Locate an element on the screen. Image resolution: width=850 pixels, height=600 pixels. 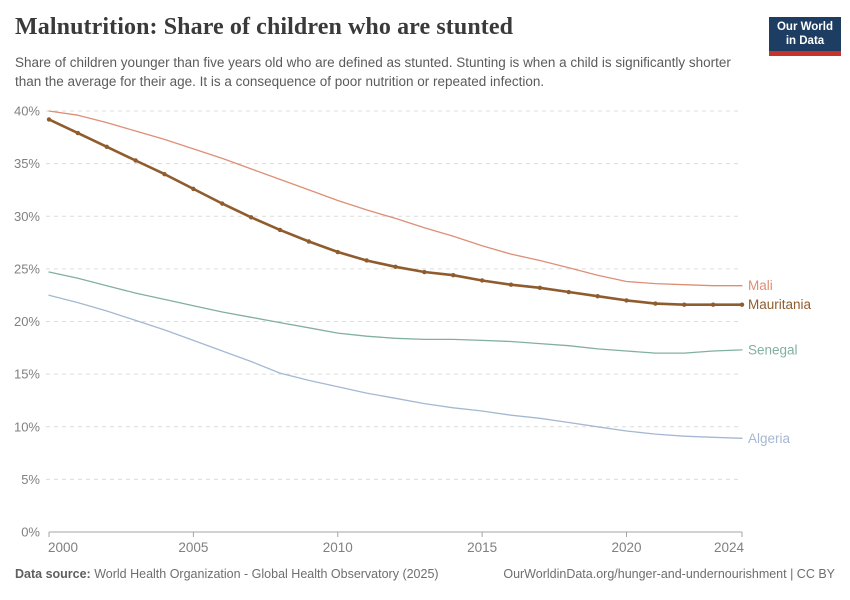
series-label-mali: Mali is located at coordinates (760, 285).